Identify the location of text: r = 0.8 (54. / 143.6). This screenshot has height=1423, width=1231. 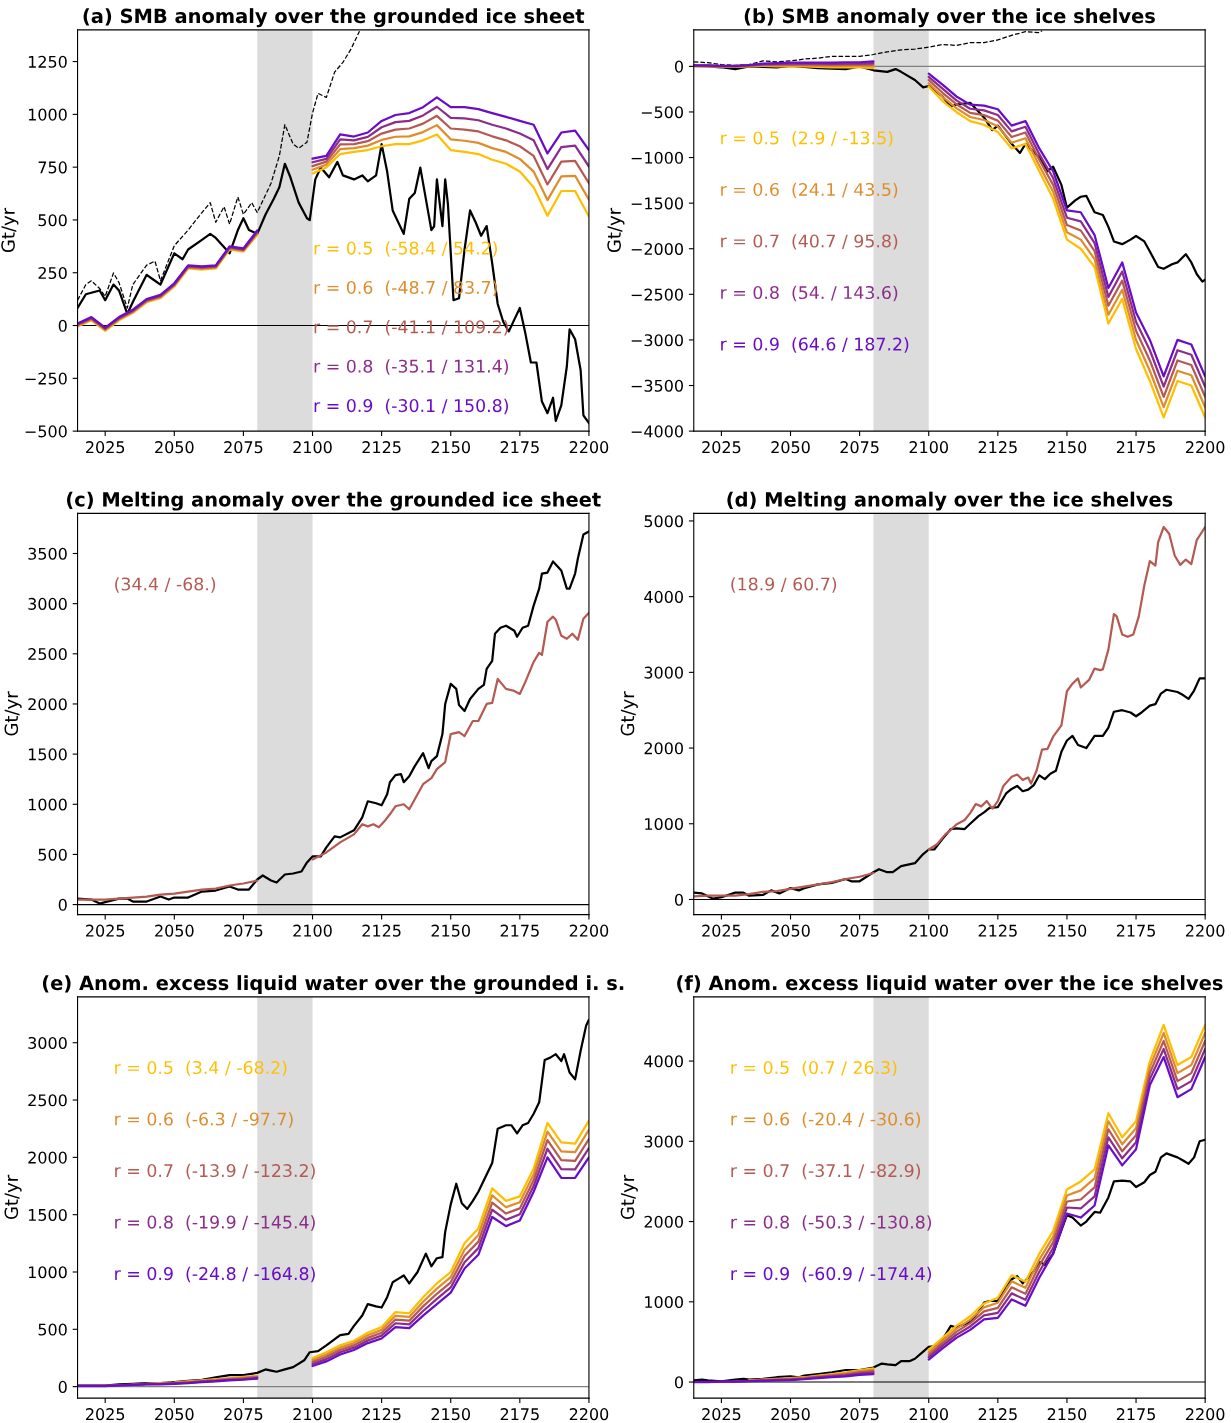
(809, 293).